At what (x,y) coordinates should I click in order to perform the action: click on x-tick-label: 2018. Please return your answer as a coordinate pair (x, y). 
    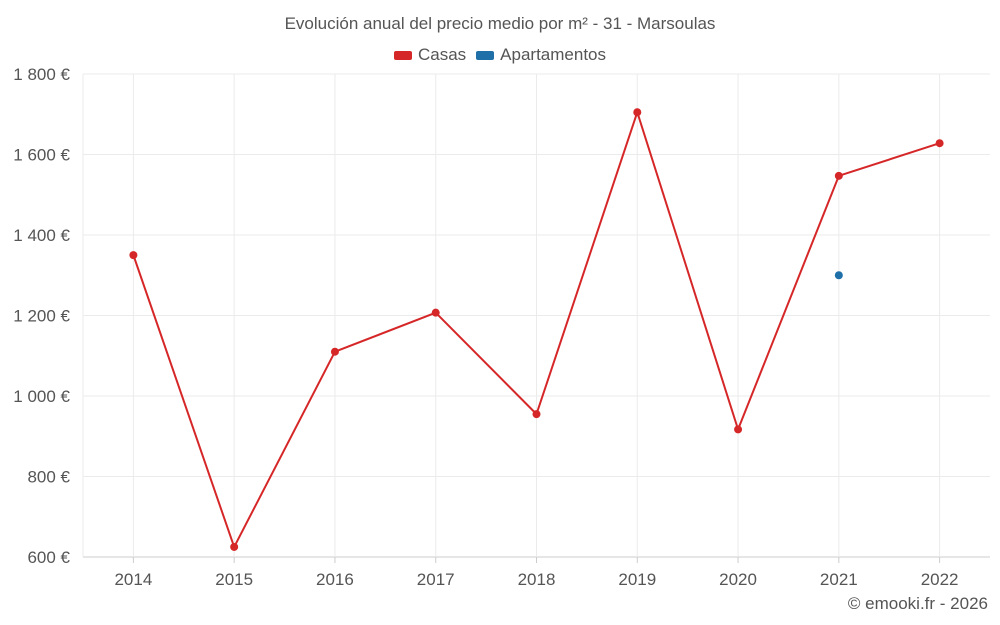
    Looking at the image, I should click on (537, 579).